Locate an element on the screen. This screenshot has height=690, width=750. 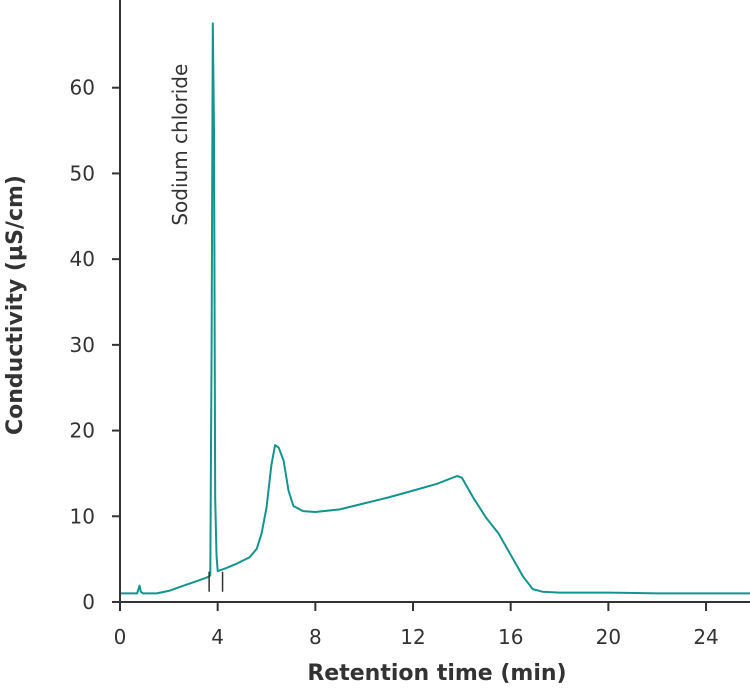
y-tick-label: 40 is located at coordinates (82, 259).